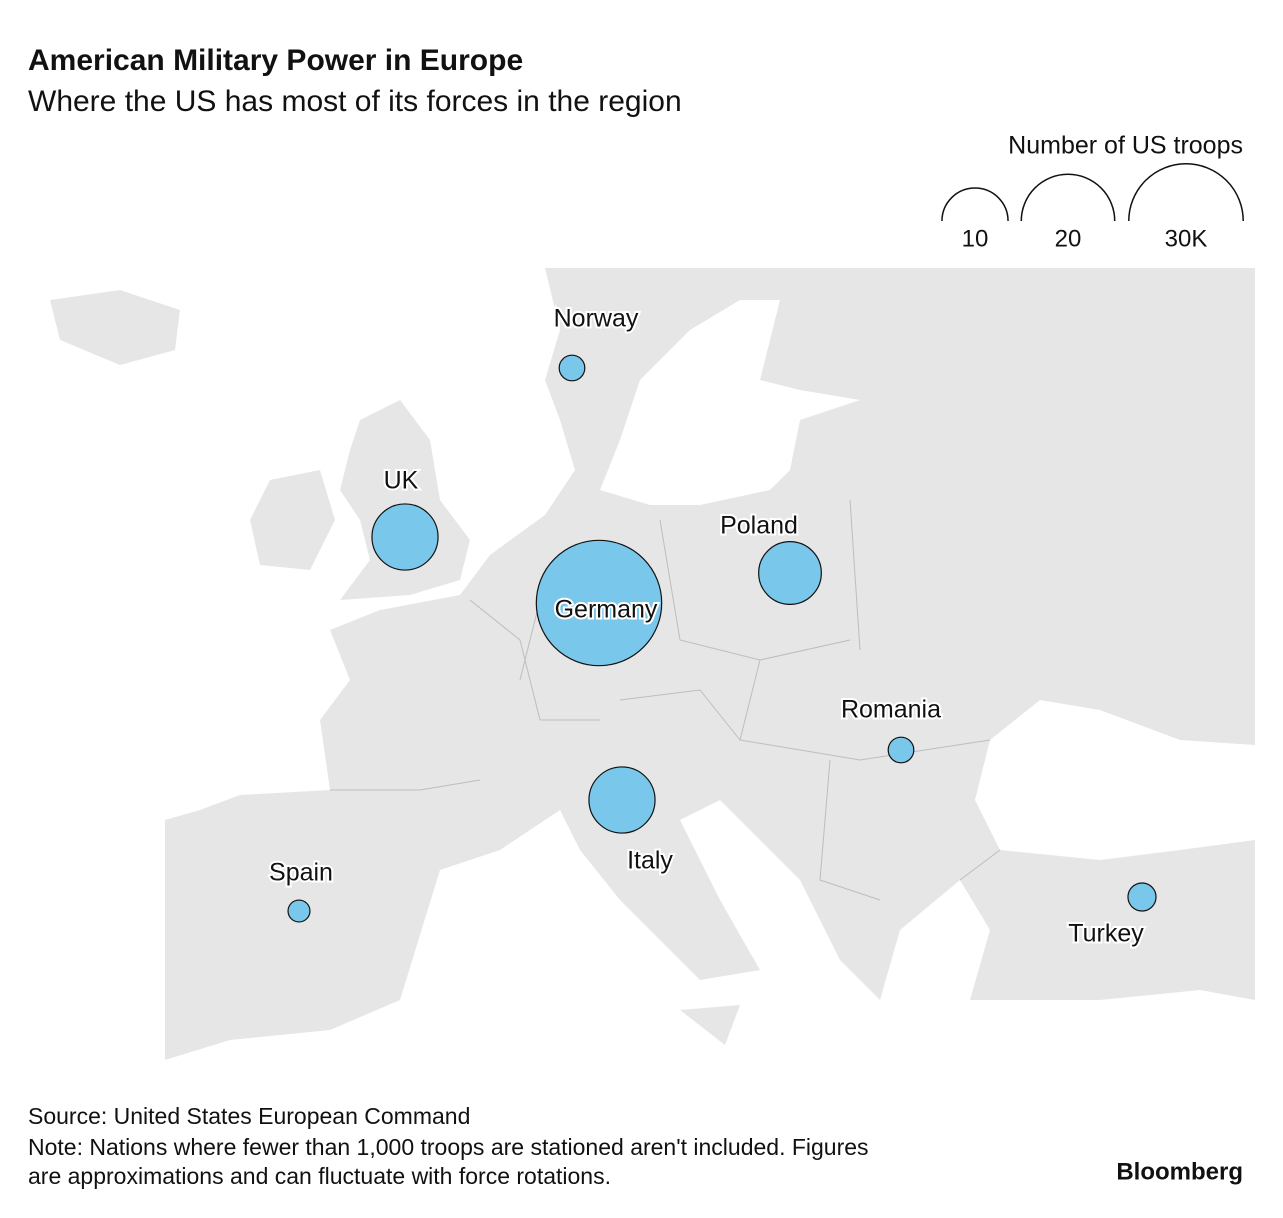 Image resolution: width=1283 pixels, height=1218 pixels. Describe the element at coordinates (1186, 238) in the screenshot. I see `legend-label: 30K` at that location.